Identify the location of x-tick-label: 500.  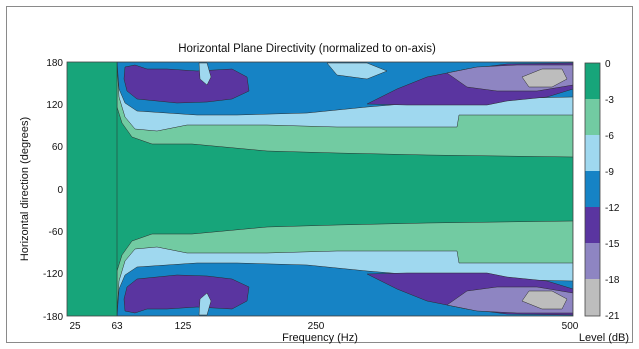
(570, 326).